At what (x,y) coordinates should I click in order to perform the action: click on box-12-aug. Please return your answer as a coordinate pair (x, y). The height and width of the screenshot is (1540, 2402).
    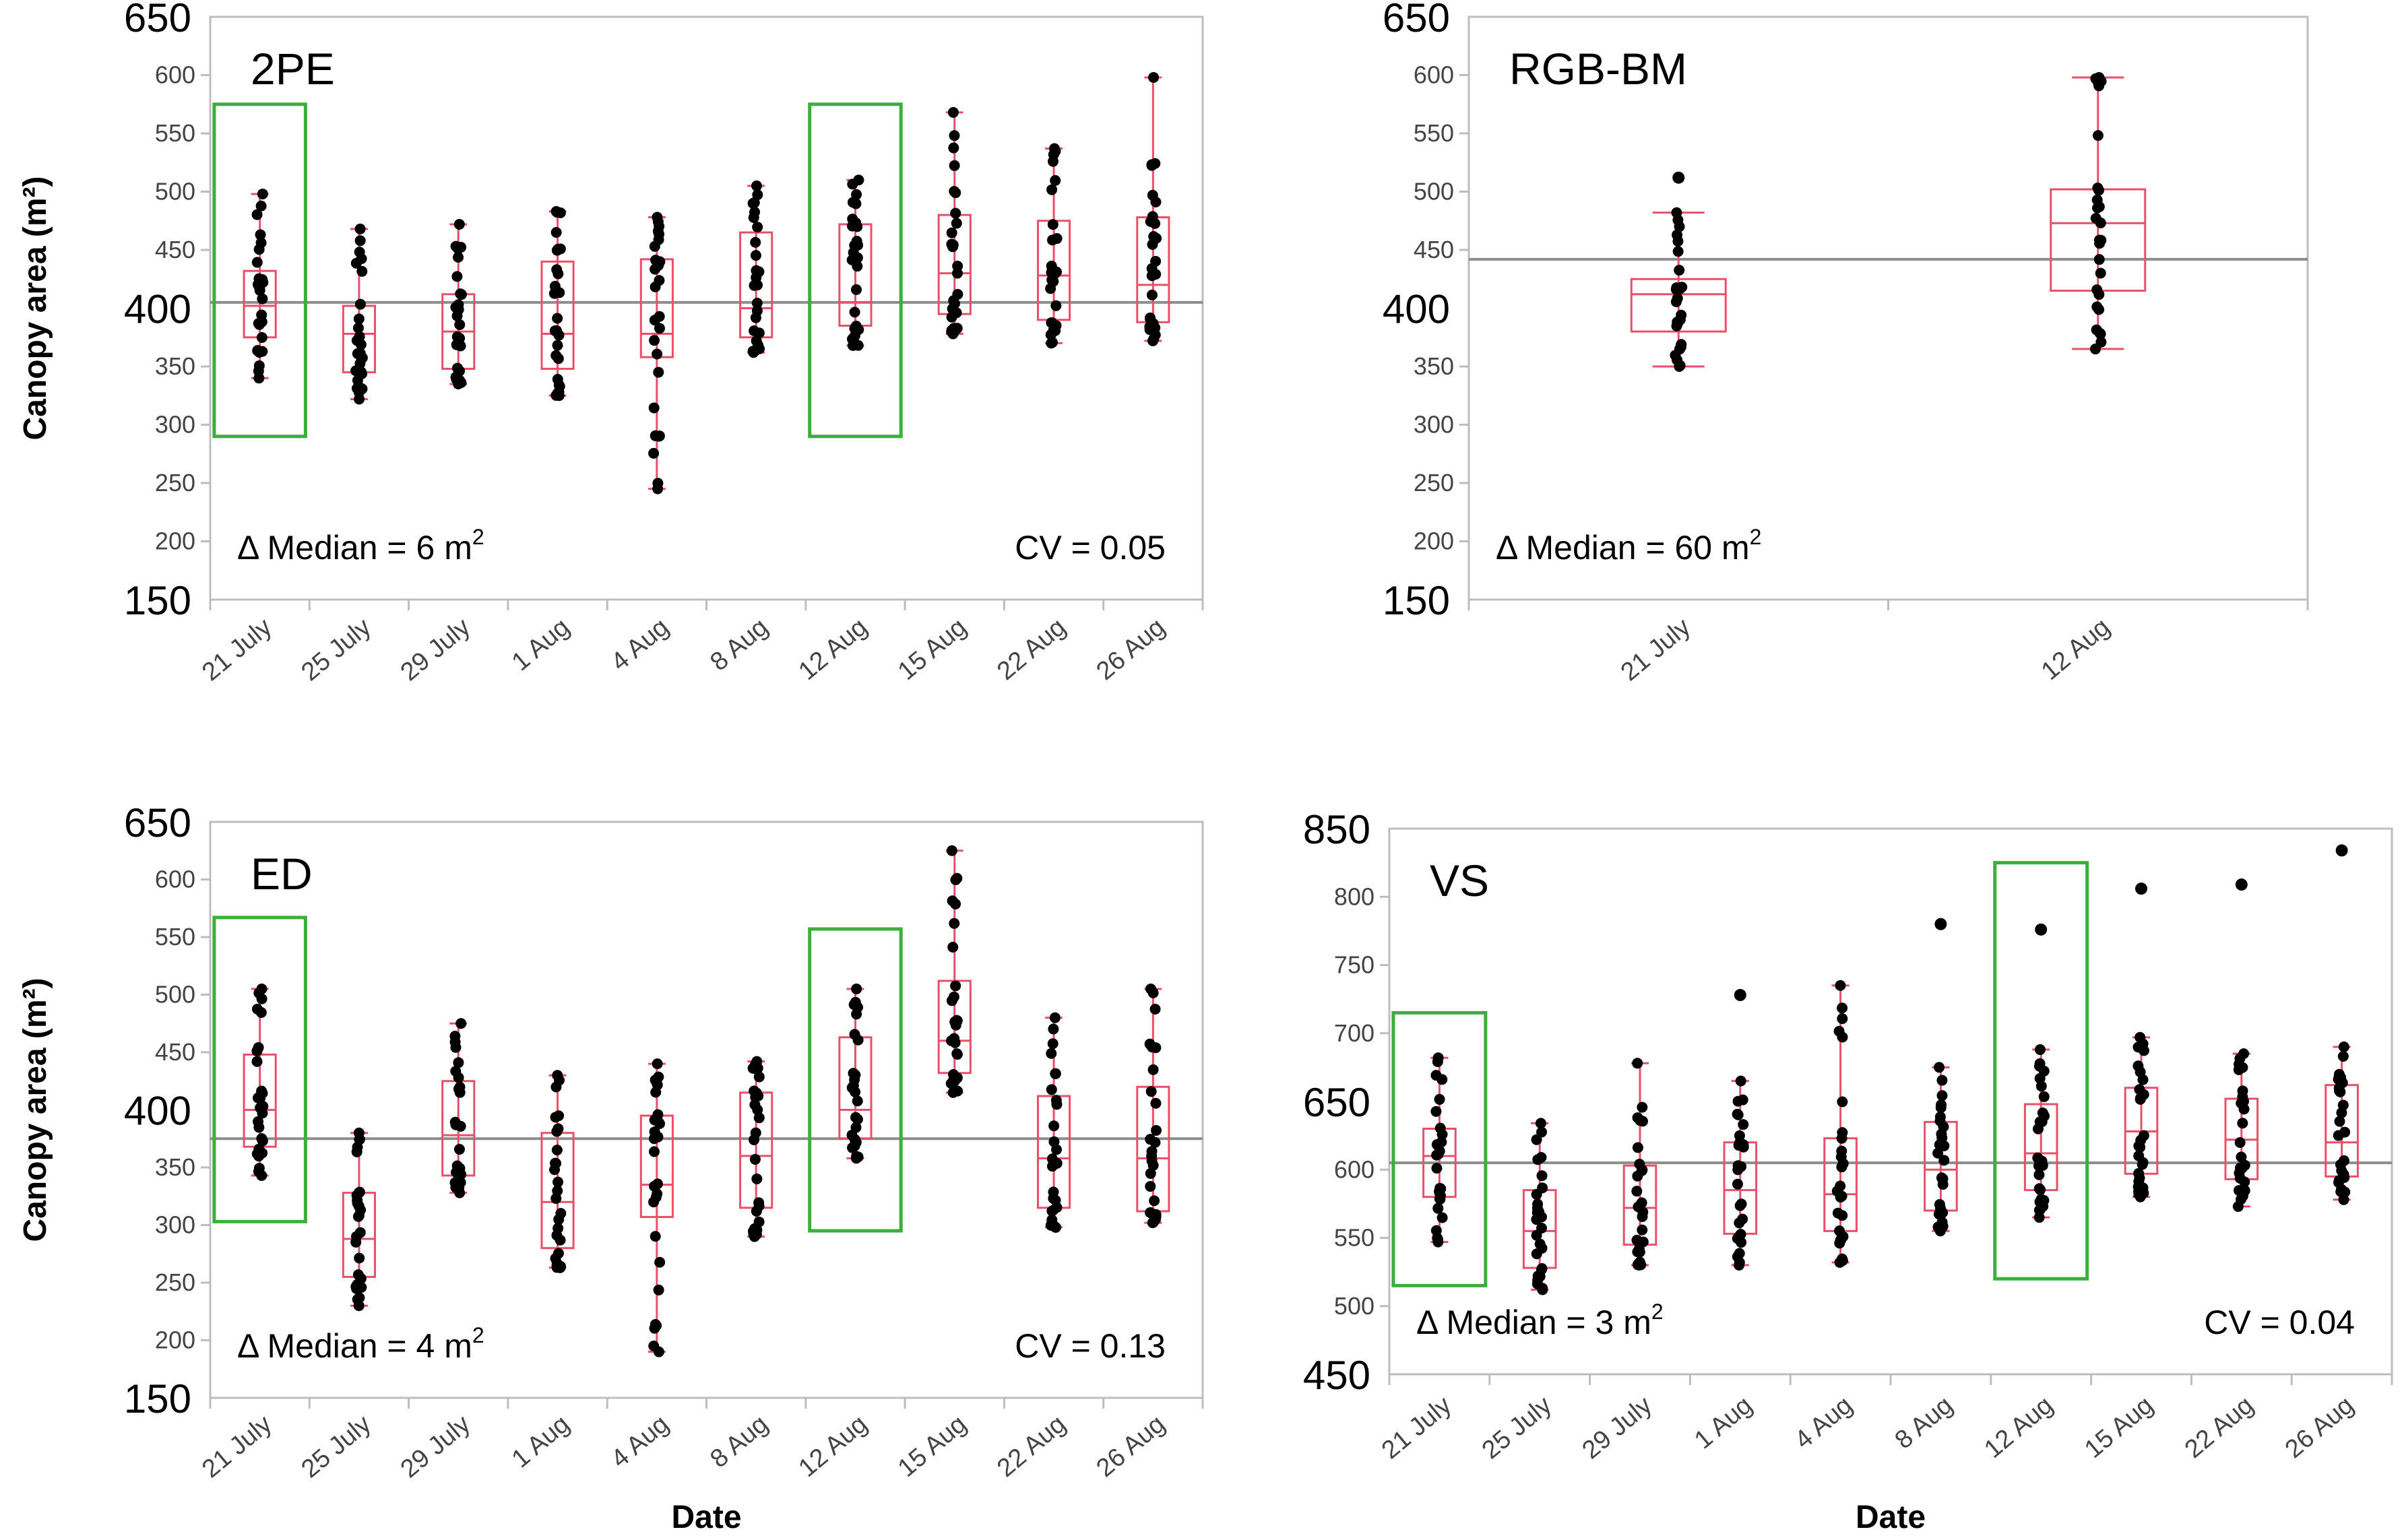
    Looking at the image, I should click on (855, 263).